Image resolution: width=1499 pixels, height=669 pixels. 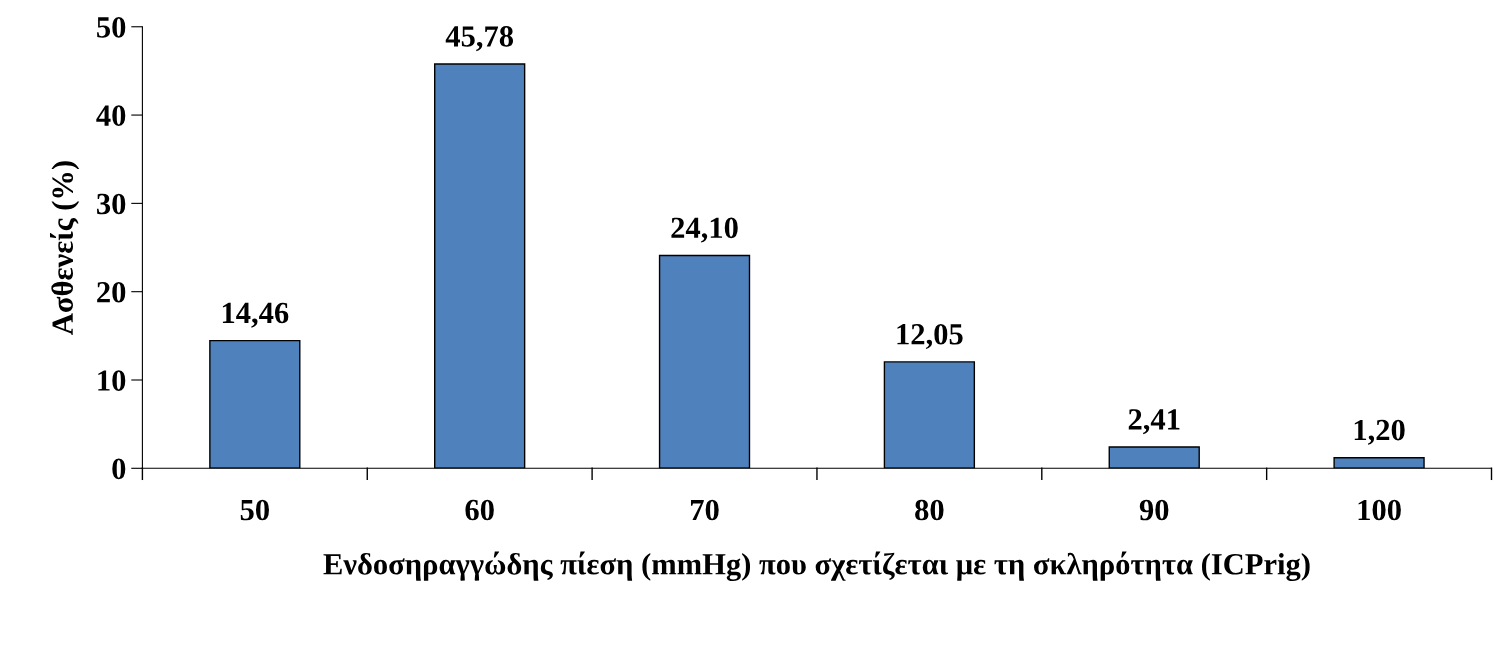 What do you see at coordinates (929, 510) in the screenshot?
I see `x-tick-label: 80` at bounding box center [929, 510].